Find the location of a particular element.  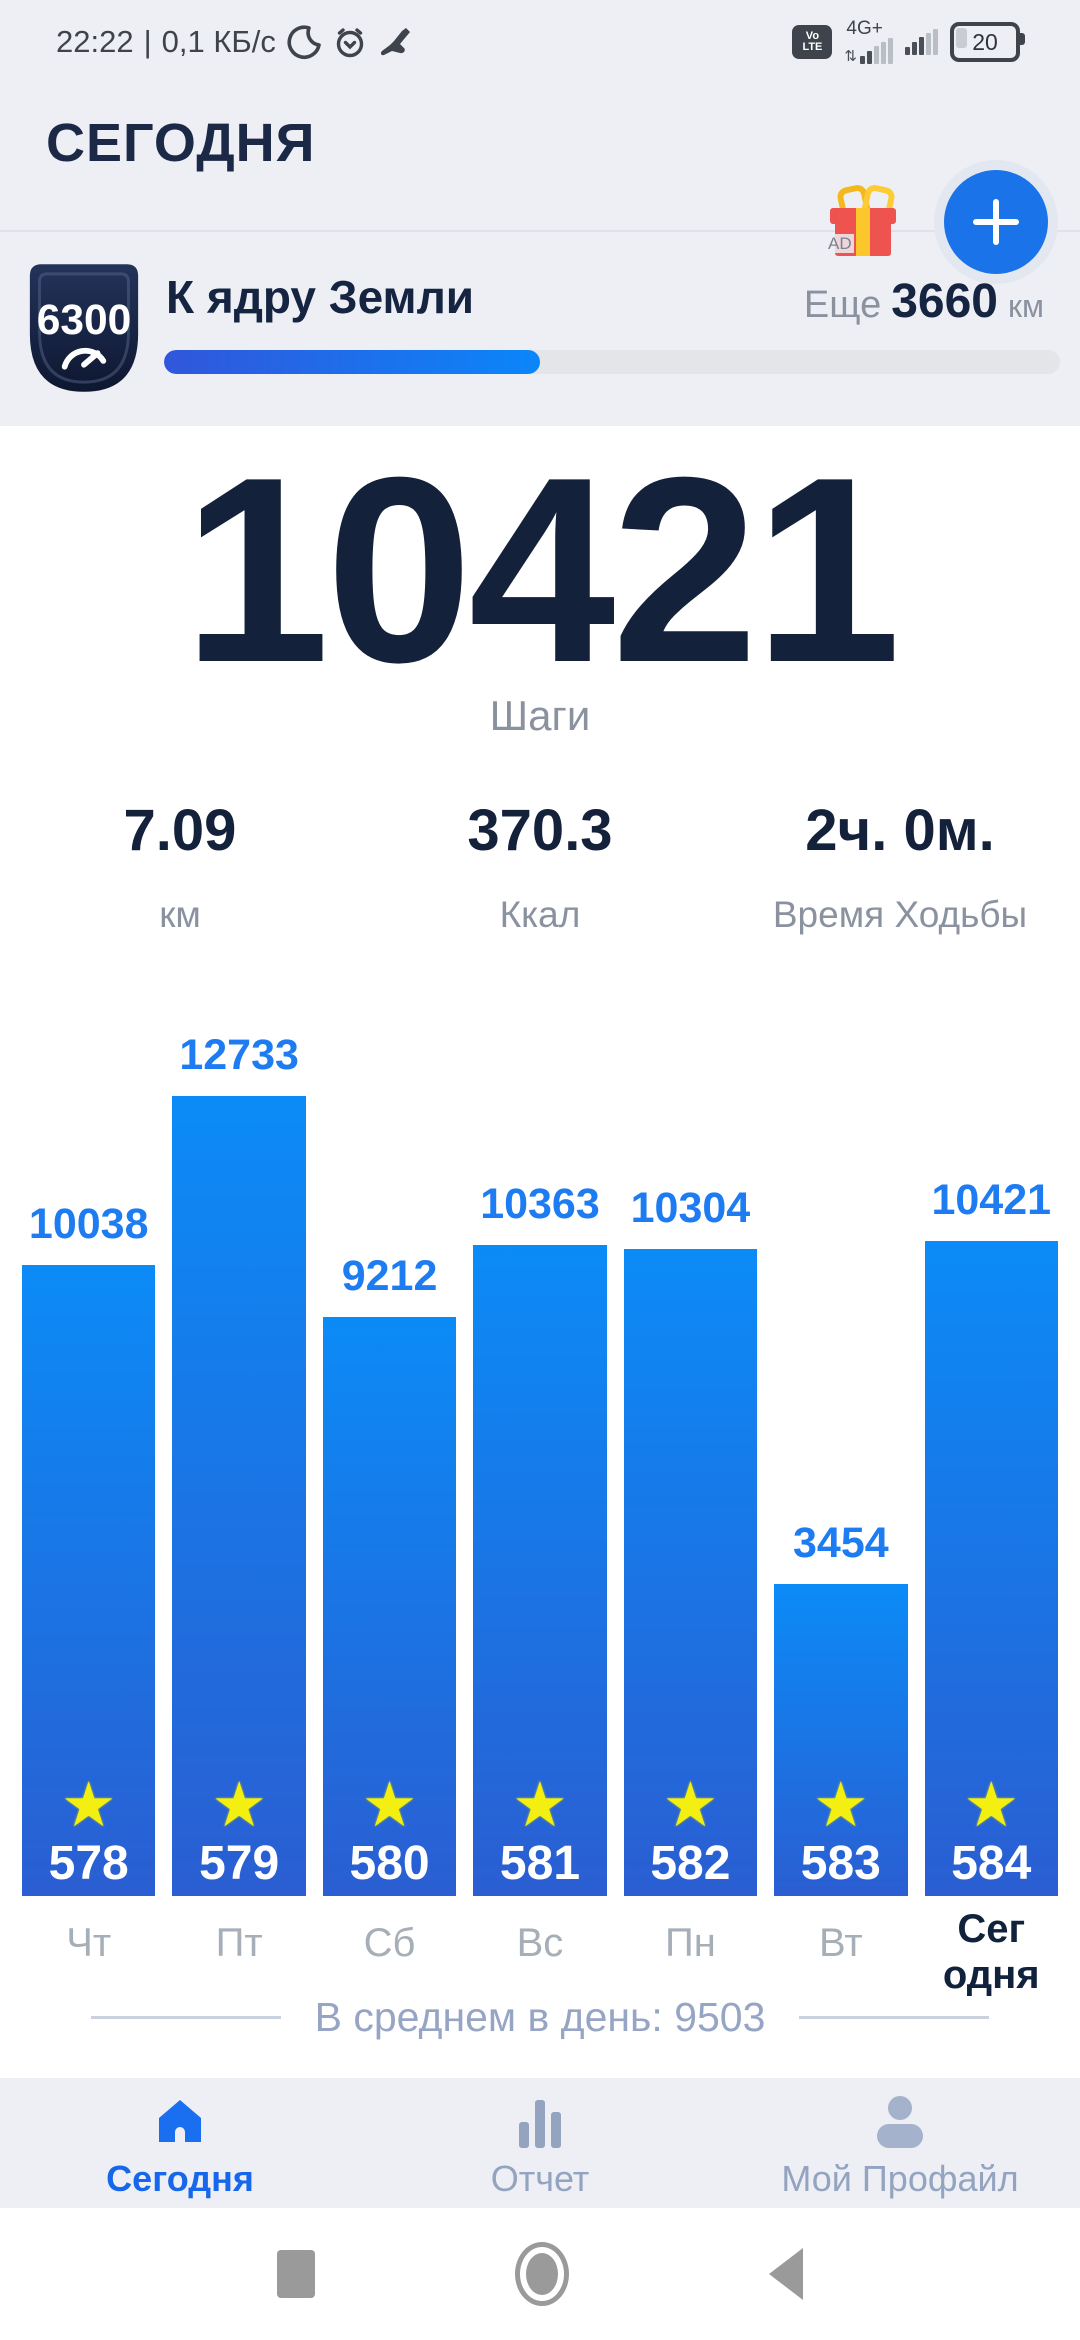

chart-bar-slot: 10363 ★ 581 is located at coordinates (540, 1468).